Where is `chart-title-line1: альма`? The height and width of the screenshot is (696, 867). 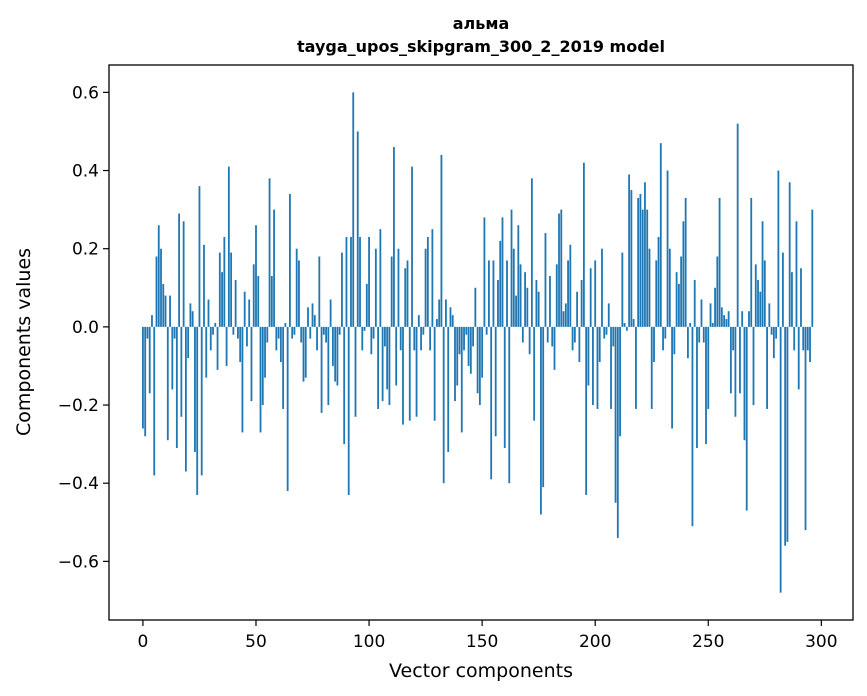
chart-title-line1: альма is located at coordinates (481, 23).